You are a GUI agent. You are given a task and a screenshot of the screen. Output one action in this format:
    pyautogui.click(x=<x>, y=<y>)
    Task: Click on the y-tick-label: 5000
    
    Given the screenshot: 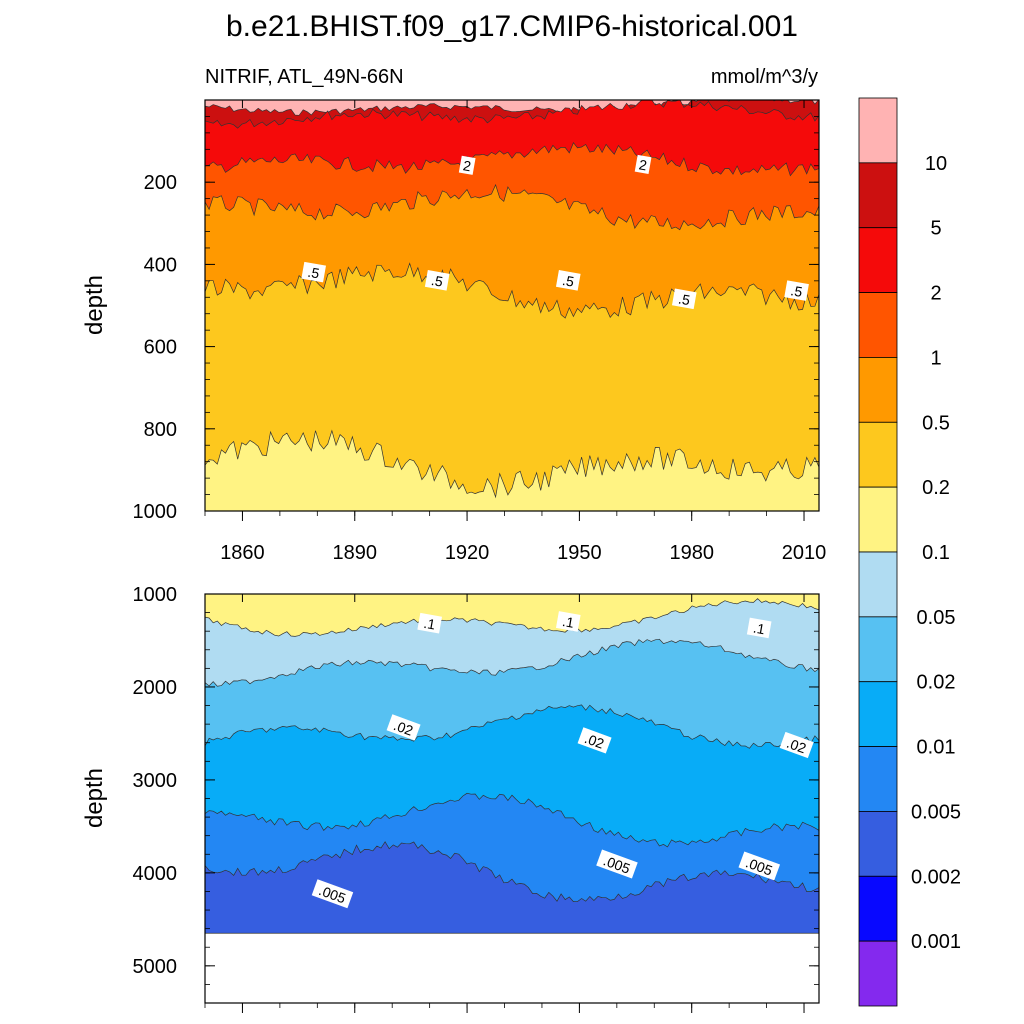 What is the action you would take?
    pyautogui.click(x=155, y=967)
    